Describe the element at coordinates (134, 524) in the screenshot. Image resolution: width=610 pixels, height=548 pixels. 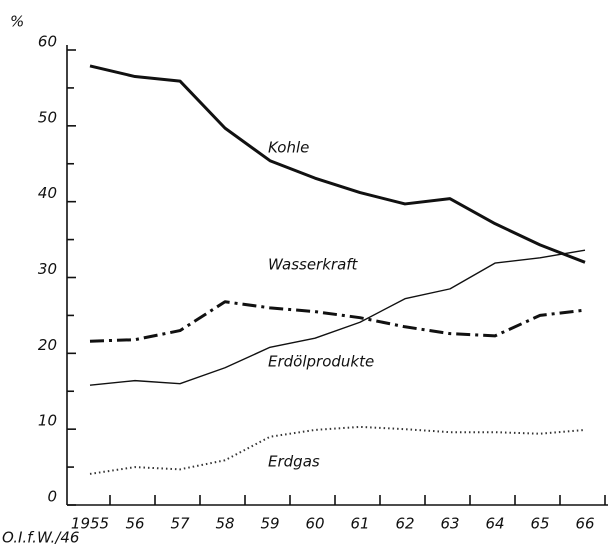
I see `x-tick-label: 56` at that location.